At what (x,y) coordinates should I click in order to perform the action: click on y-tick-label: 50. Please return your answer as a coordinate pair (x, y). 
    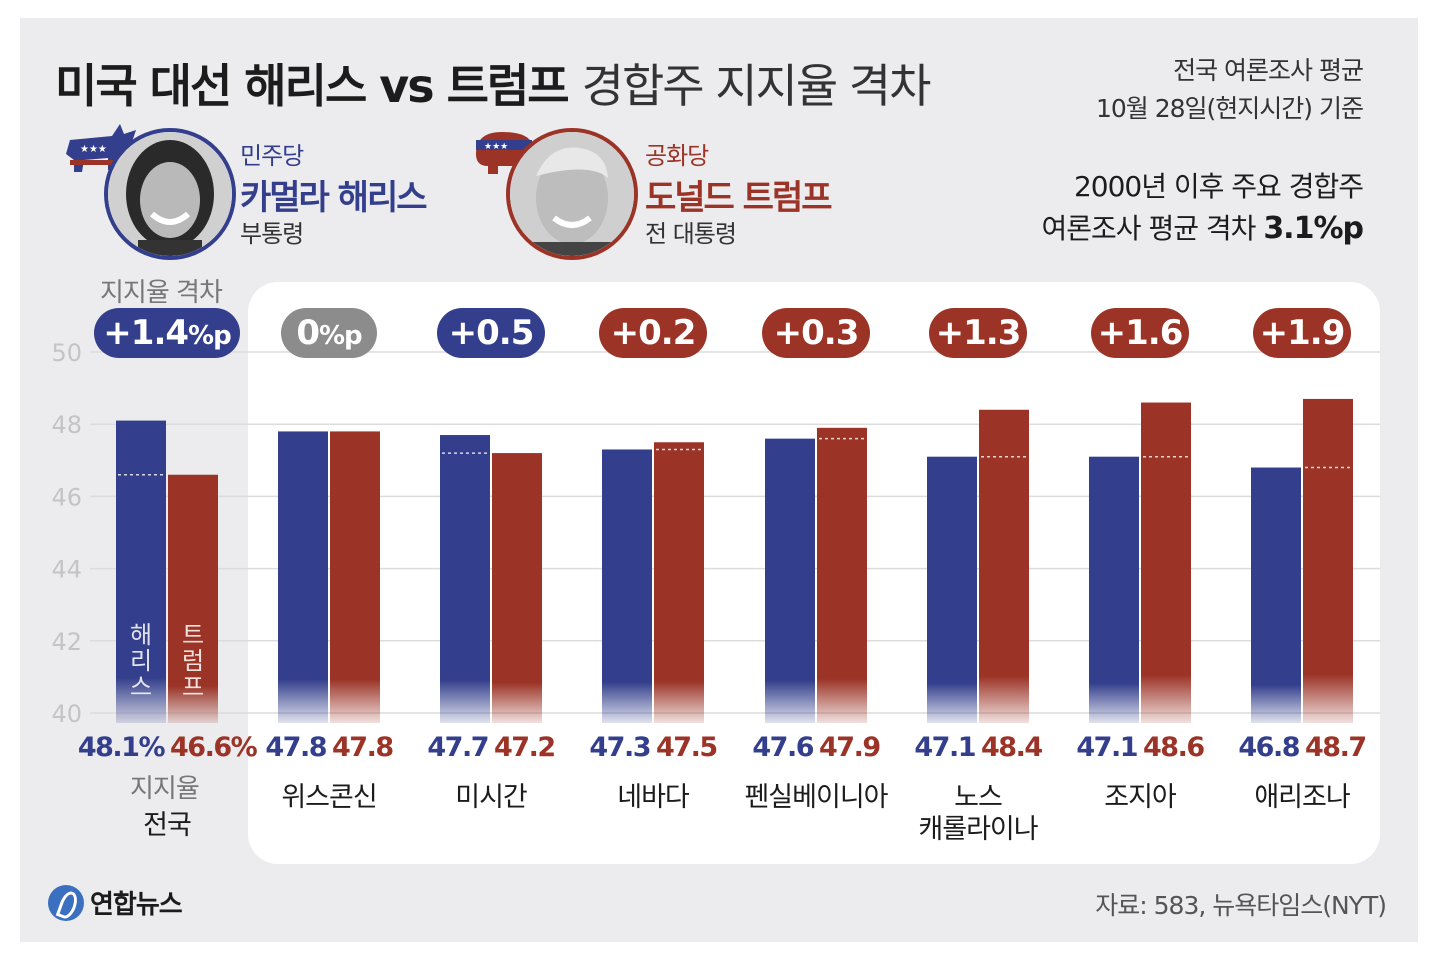
    Looking at the image, I should click on (66, 353).